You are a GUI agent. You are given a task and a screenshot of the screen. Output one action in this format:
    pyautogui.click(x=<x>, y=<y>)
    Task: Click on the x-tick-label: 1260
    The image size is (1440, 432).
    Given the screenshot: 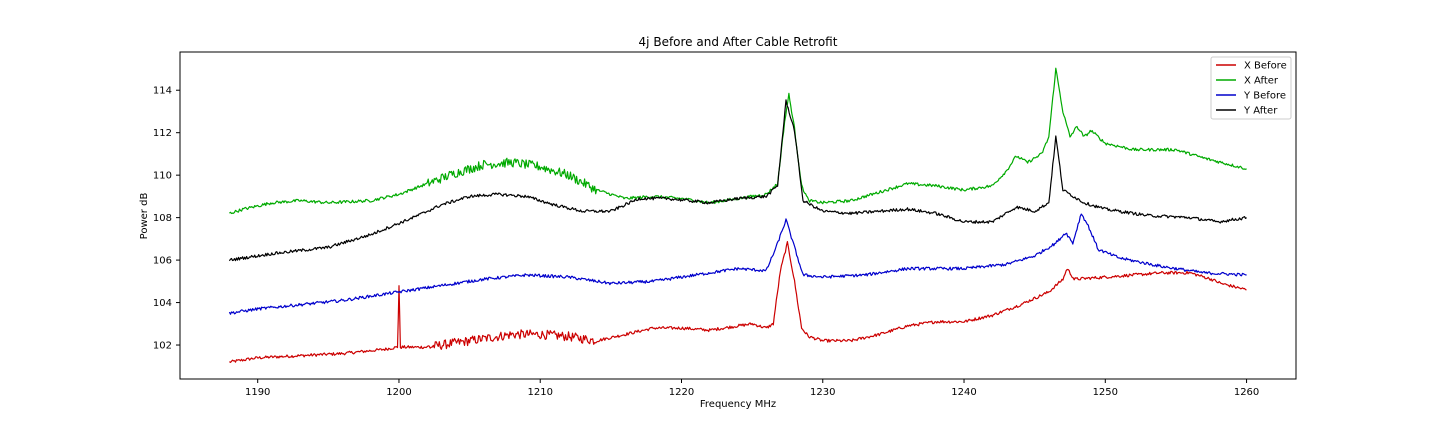 What is the action you would take?
    pyautogui.click(x=1246, y=392)
    